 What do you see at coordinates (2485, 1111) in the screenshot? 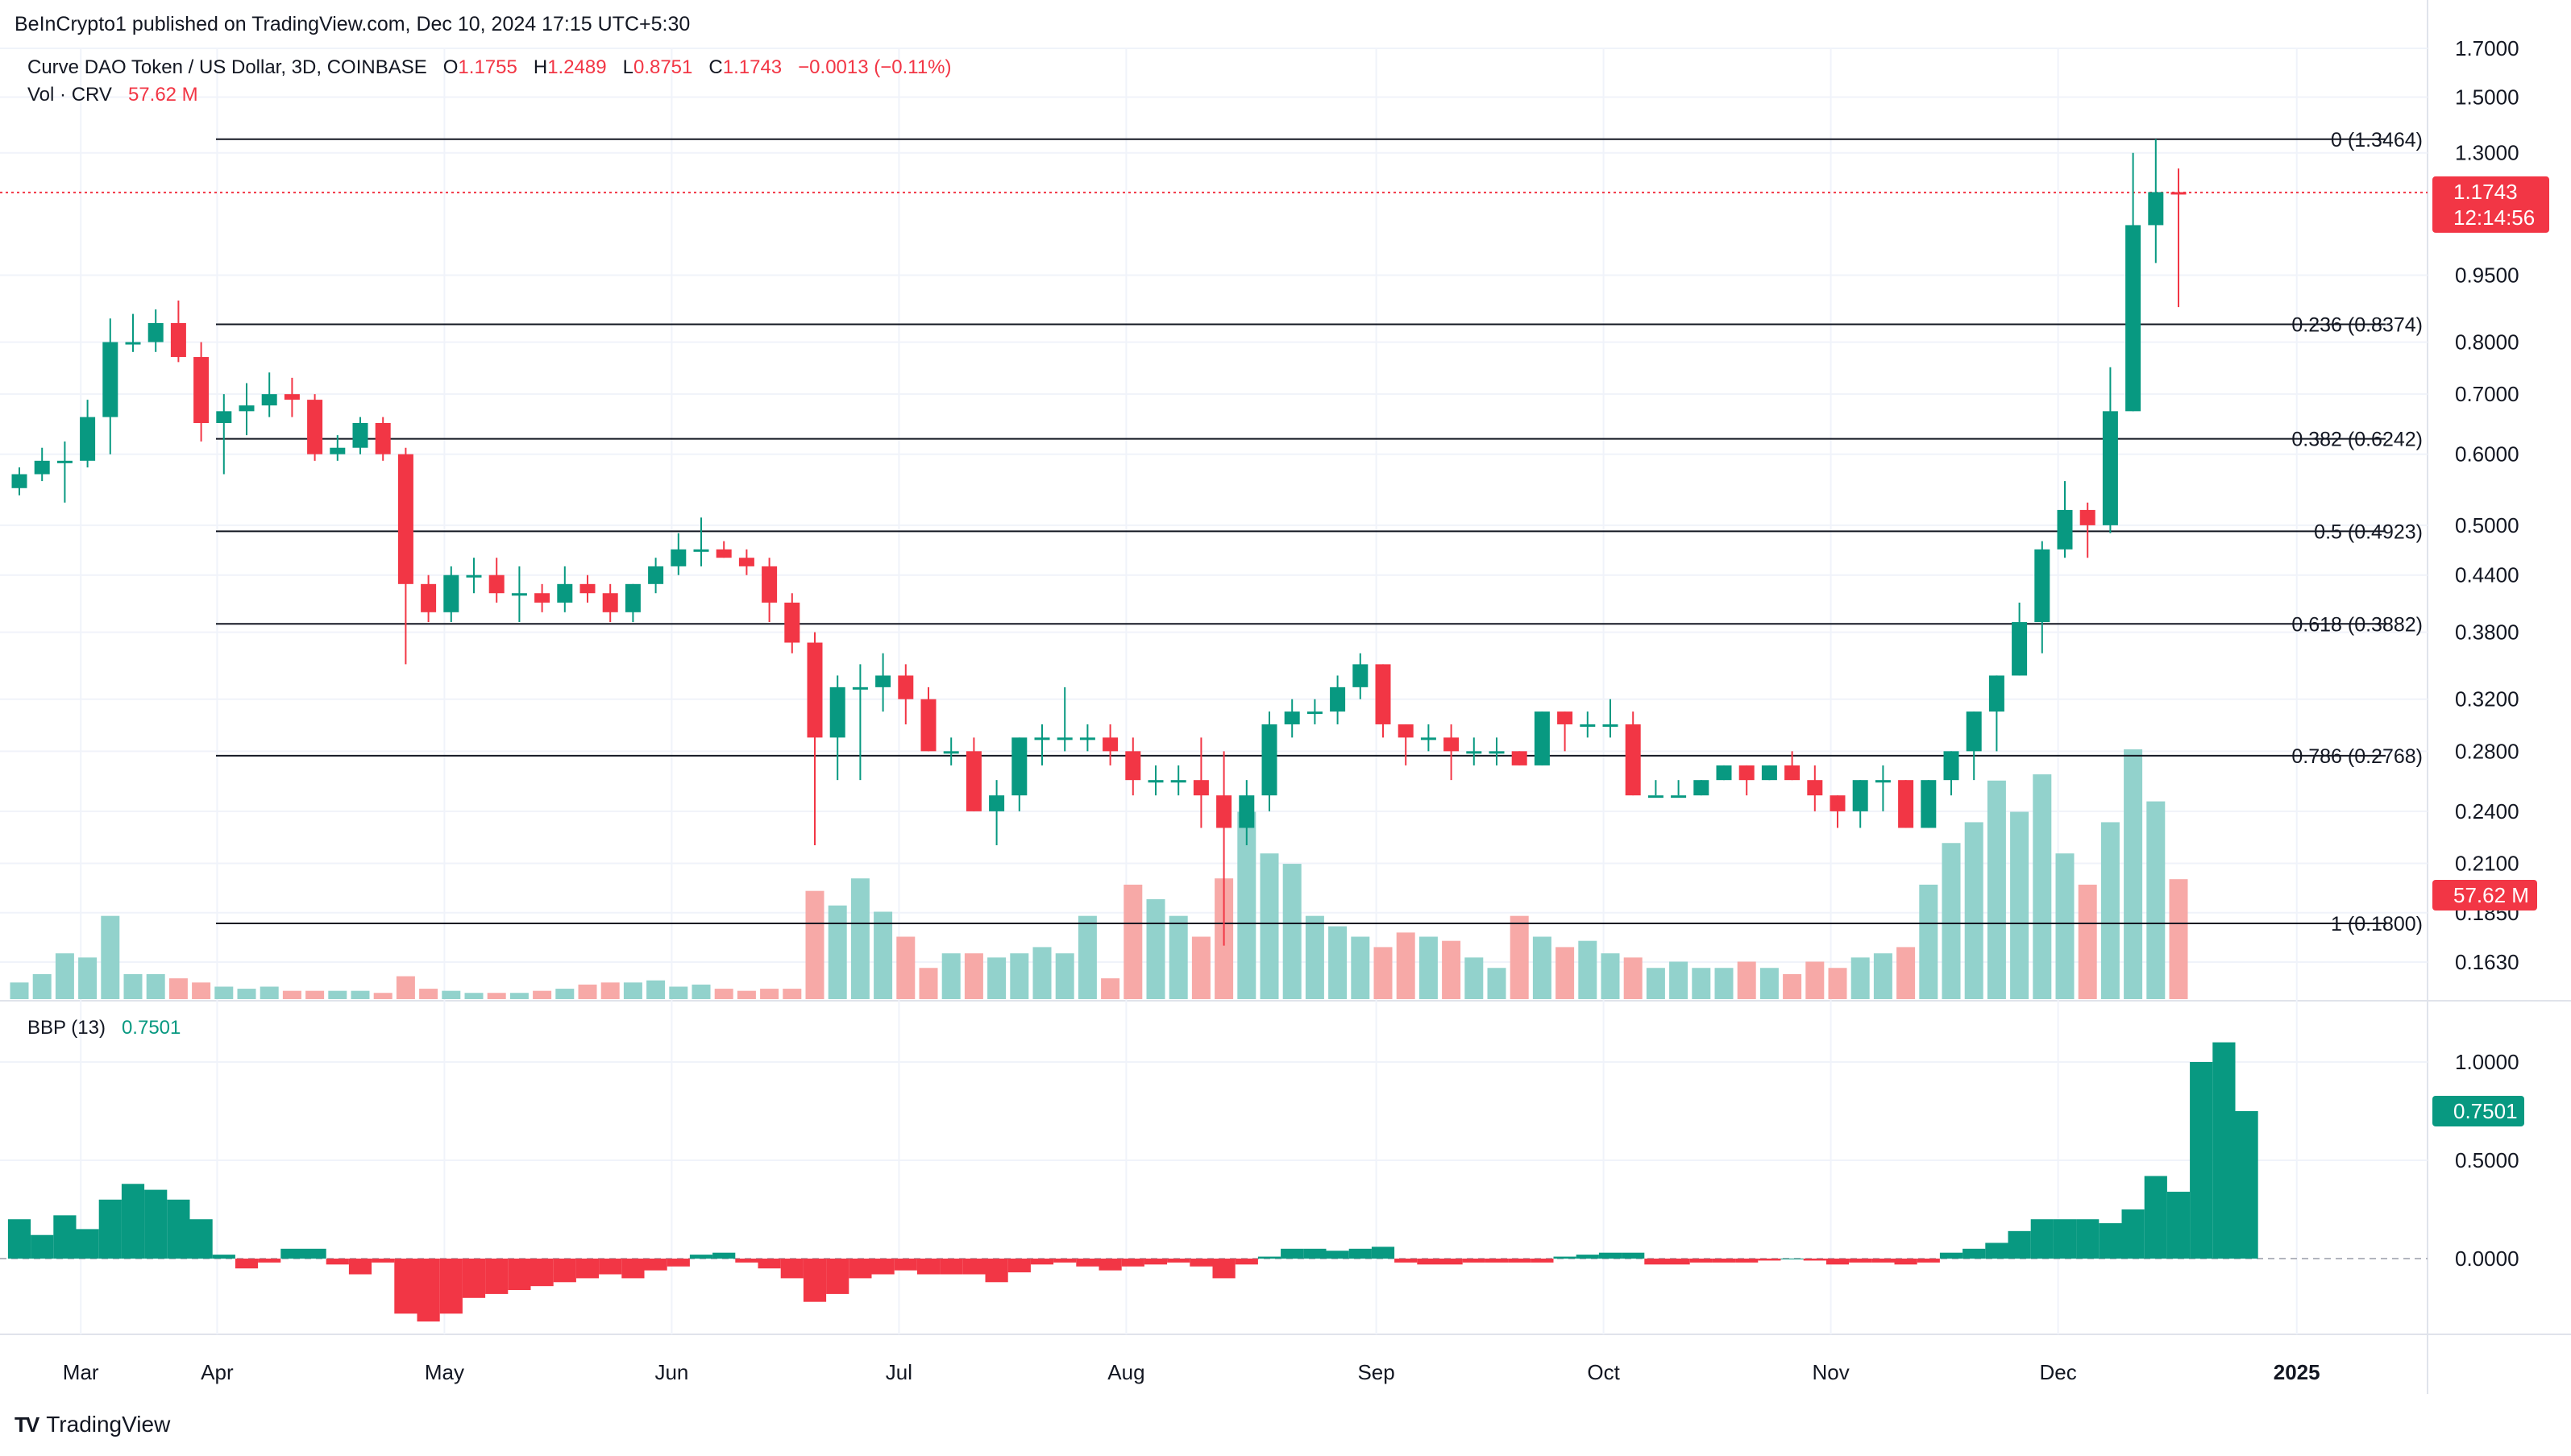
I see `bbp-last-value: 0.7501` at bounding box center [2485, 1111].